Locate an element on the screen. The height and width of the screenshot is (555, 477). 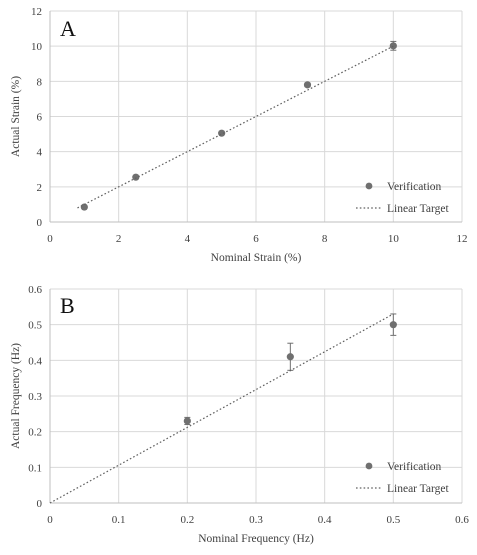
y-tick-label: 0.5 is located at coordinates (35, 326).